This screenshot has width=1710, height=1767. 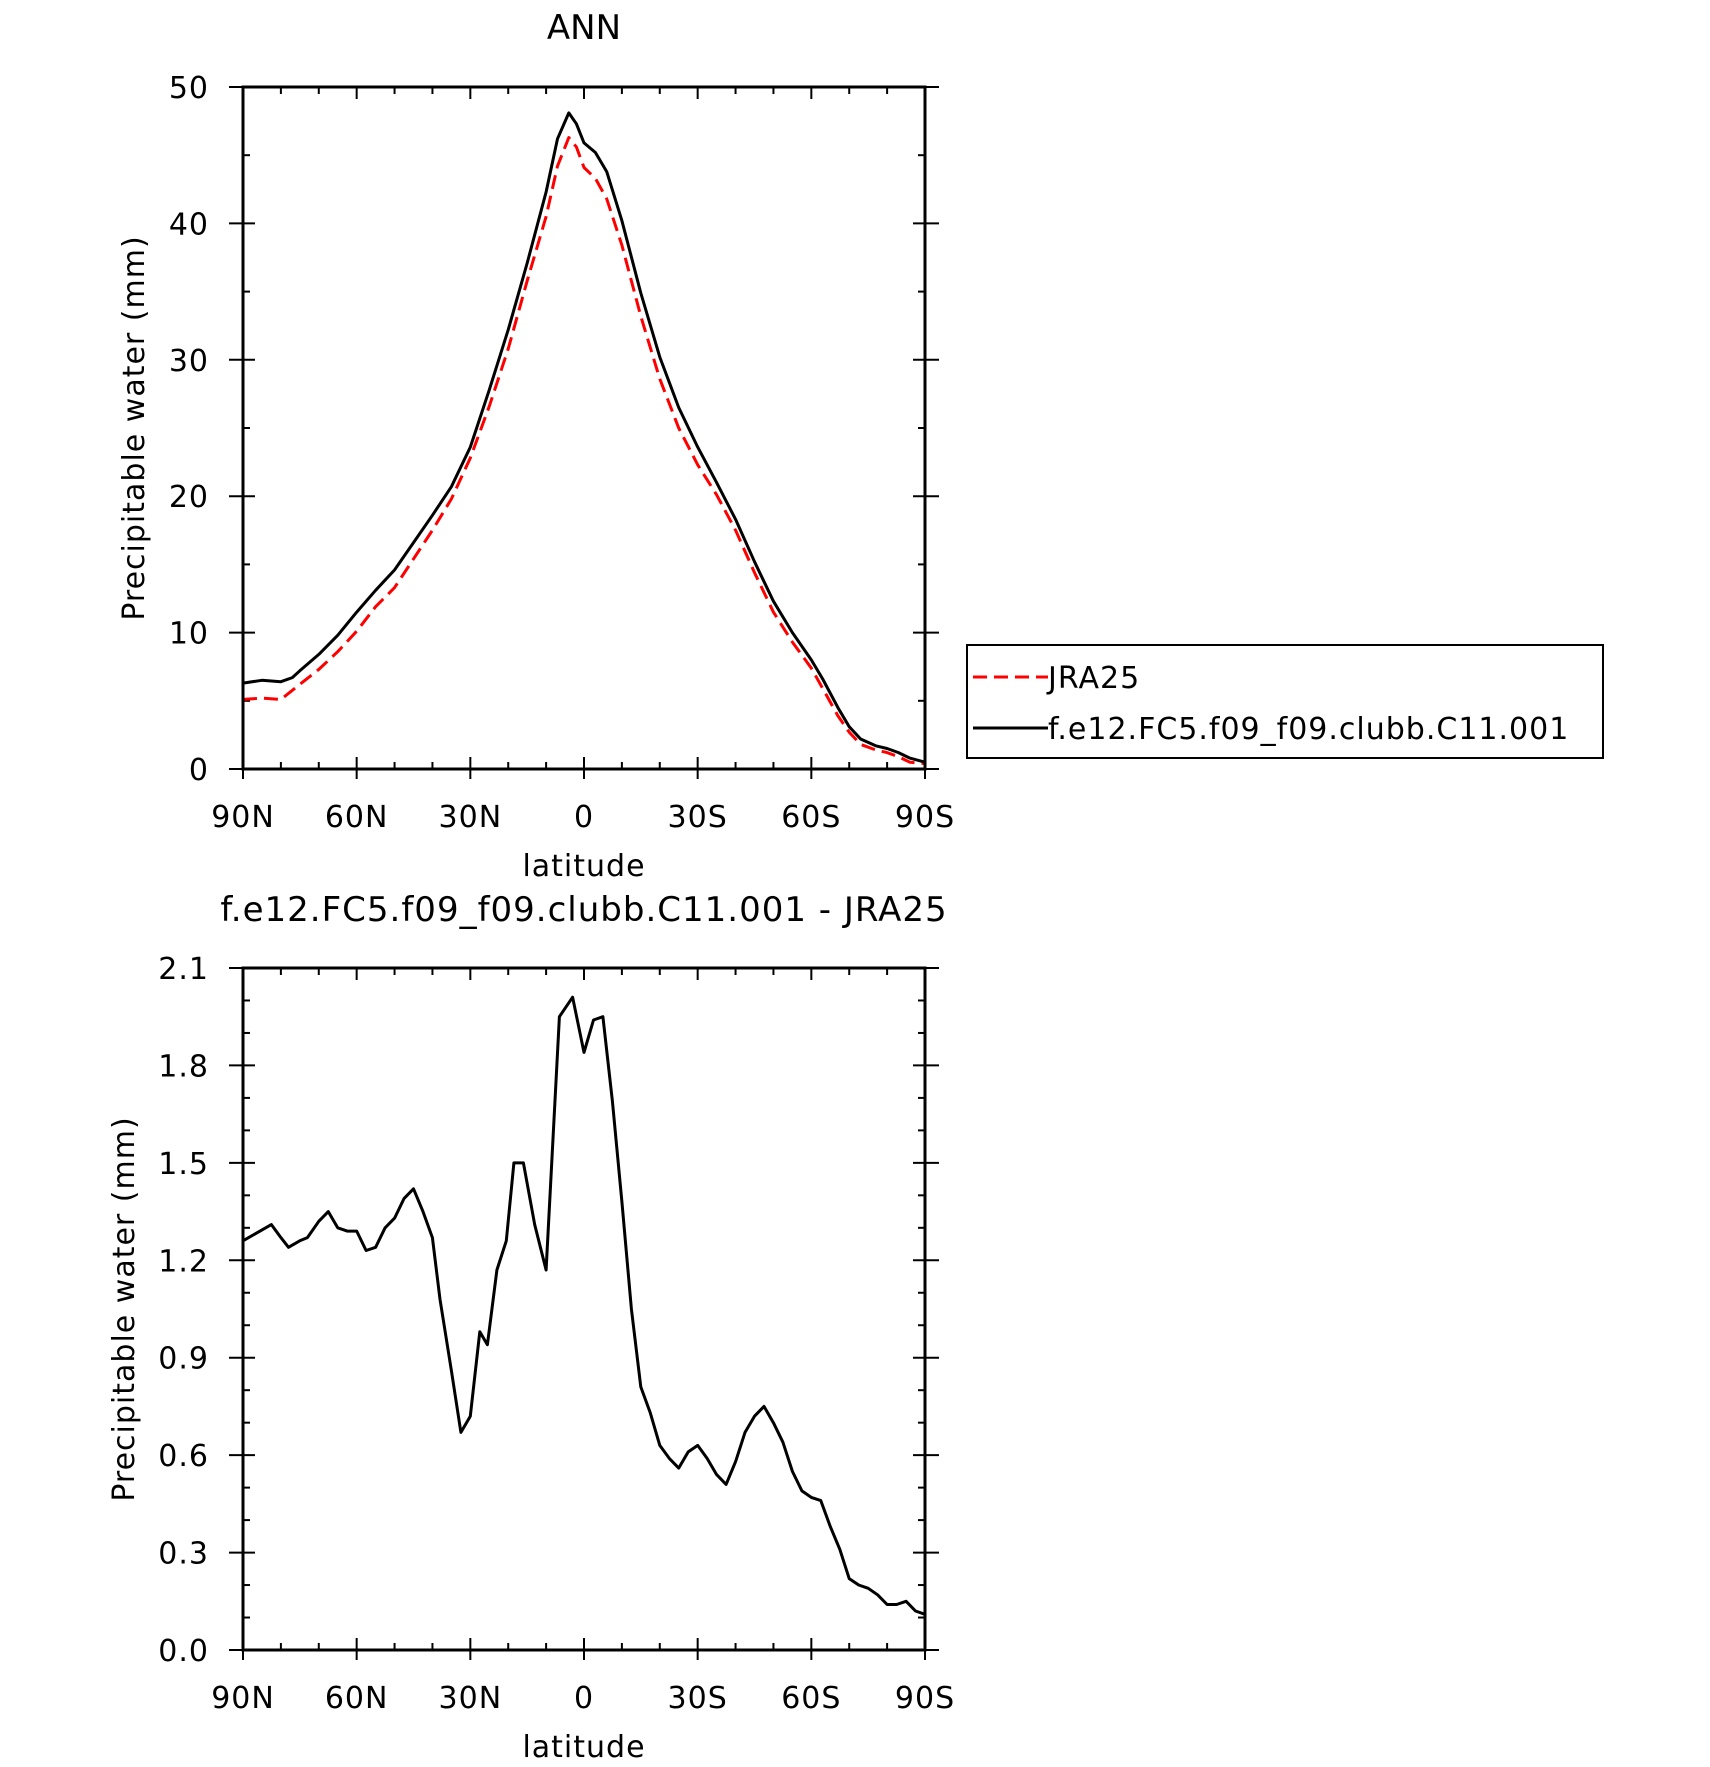 What do you see at coordinates (584, 28) in the screenshot?
I see `top-chart-title: ANN` at bounding box center [584, 28].